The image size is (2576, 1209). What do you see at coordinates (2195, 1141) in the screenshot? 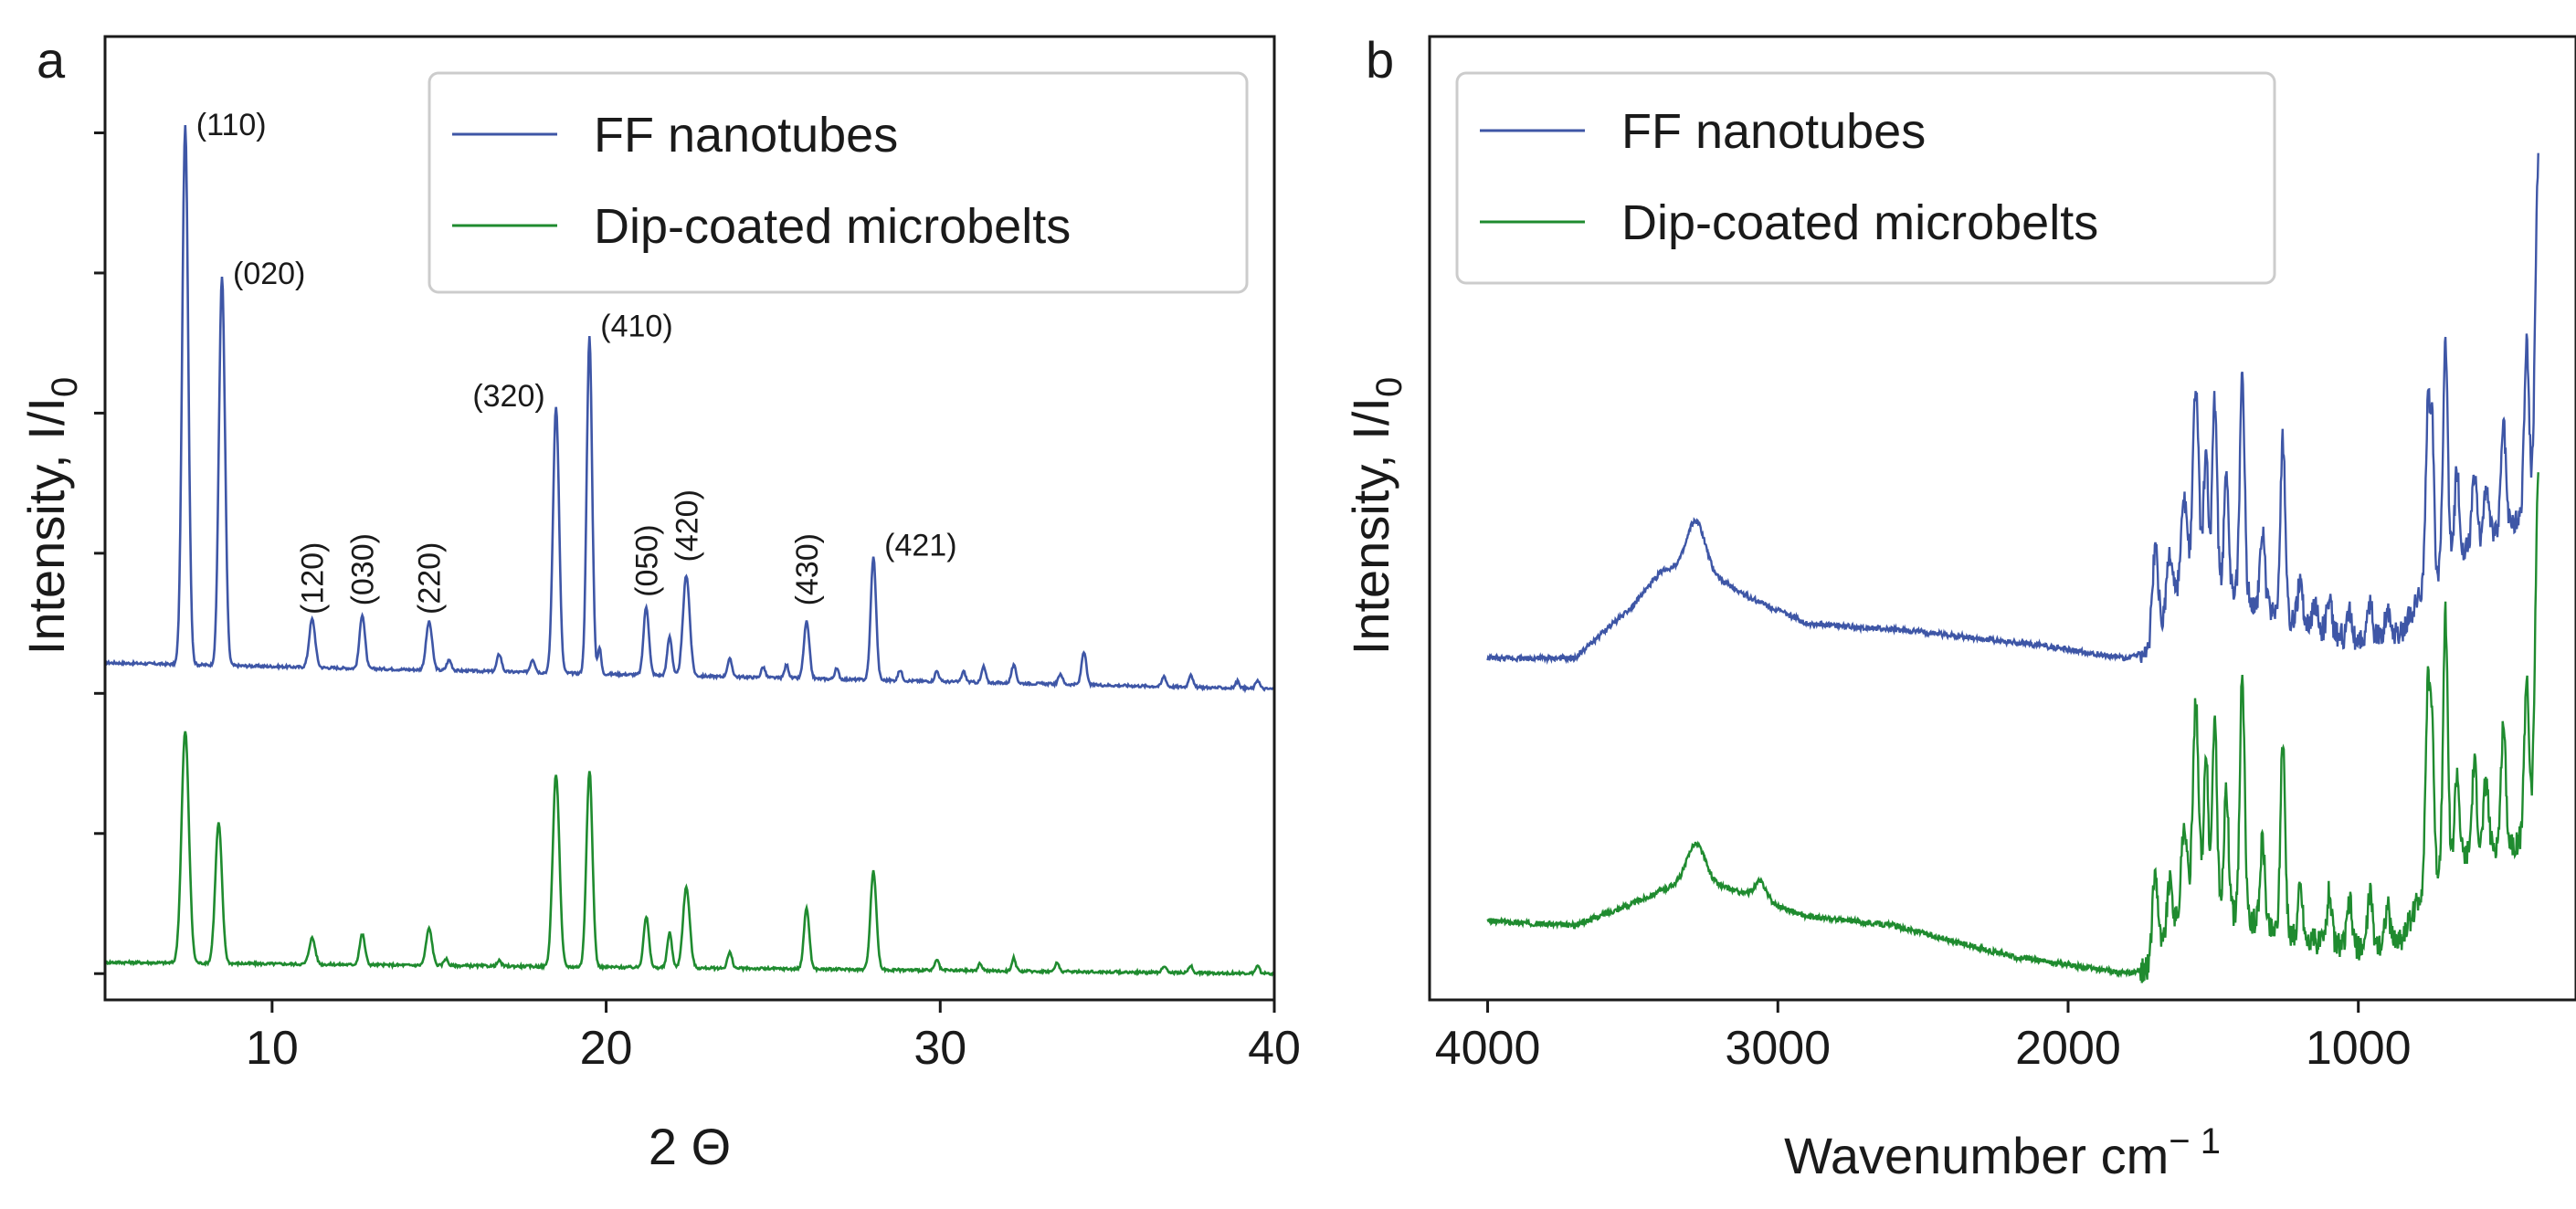
I see `panel-b-x-label-sup: − 1` at bounding box center [2195, 1141].